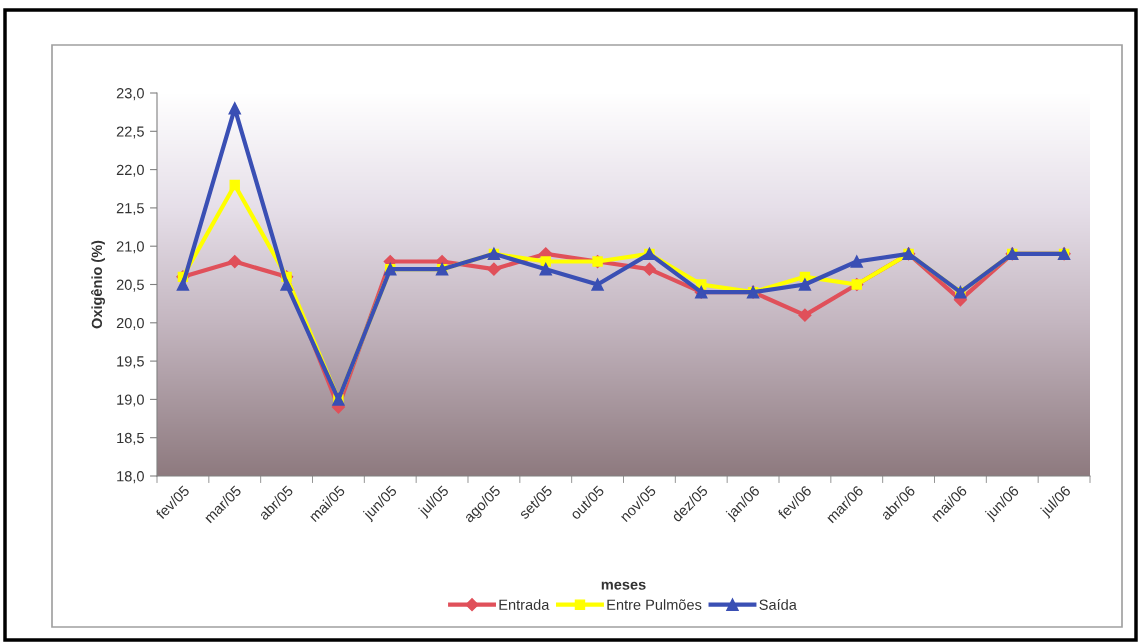 The width and height of the screenshot is (1143, 643). What do you see at coordinates (130, 400) in the screenshot?
I see `y-tick-label: 19,0` at bounding box center [130, 400].